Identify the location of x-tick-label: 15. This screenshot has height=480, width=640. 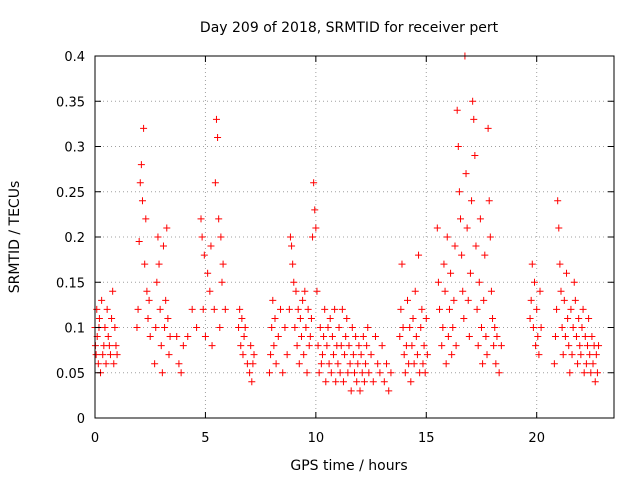
(426, 438).